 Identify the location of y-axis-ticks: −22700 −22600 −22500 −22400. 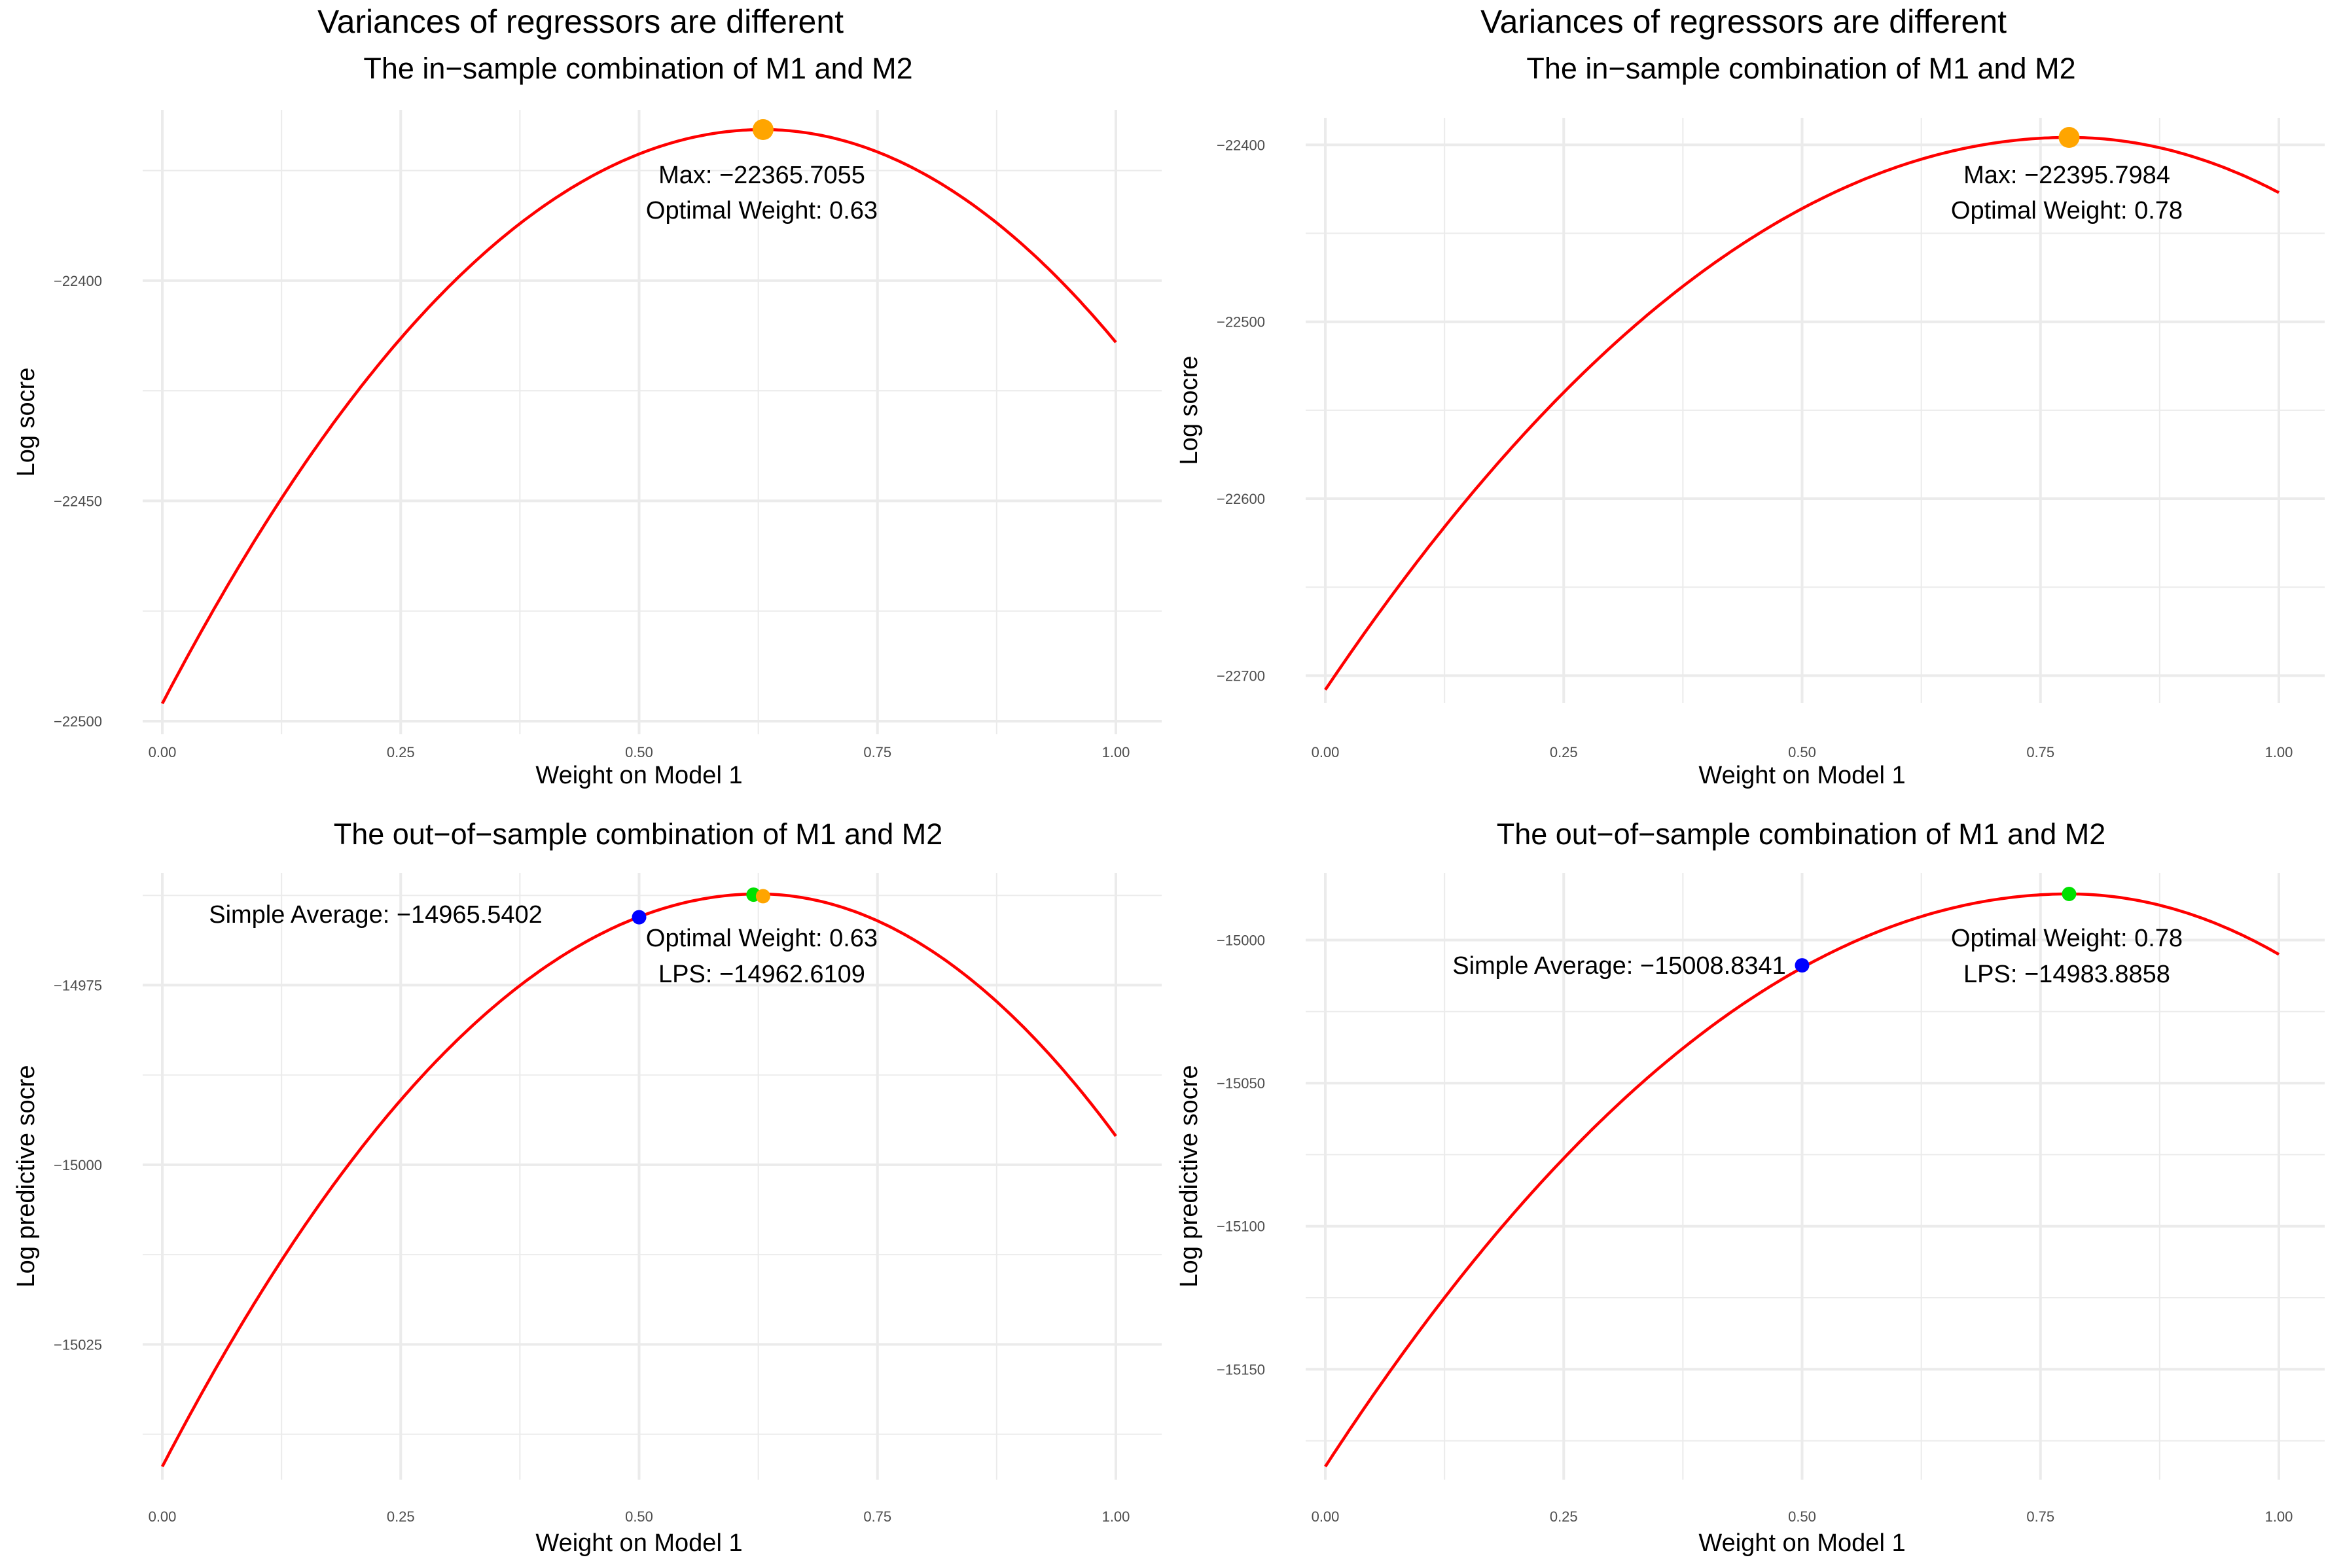
(1241, 410).